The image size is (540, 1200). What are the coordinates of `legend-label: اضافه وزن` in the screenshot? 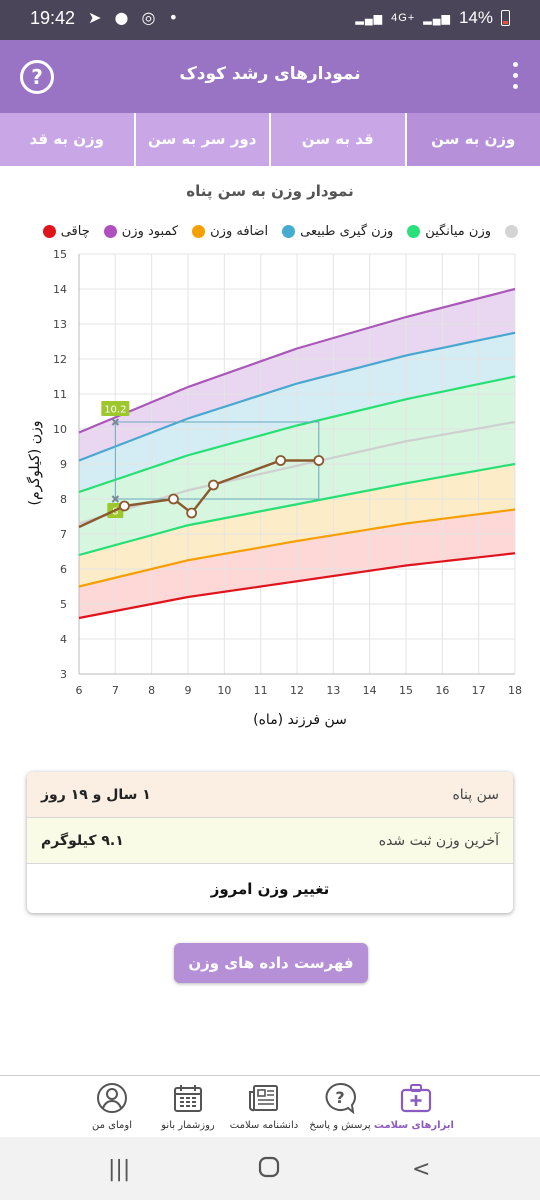 It's located at (239, 231).